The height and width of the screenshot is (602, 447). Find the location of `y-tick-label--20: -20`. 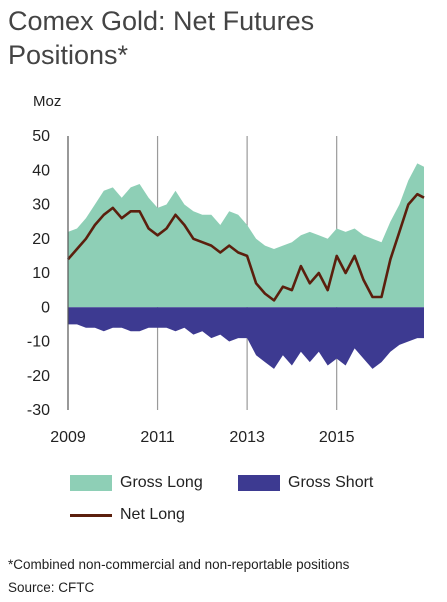

y-tick-label--20: -20 is located at coordinates (38, 376).